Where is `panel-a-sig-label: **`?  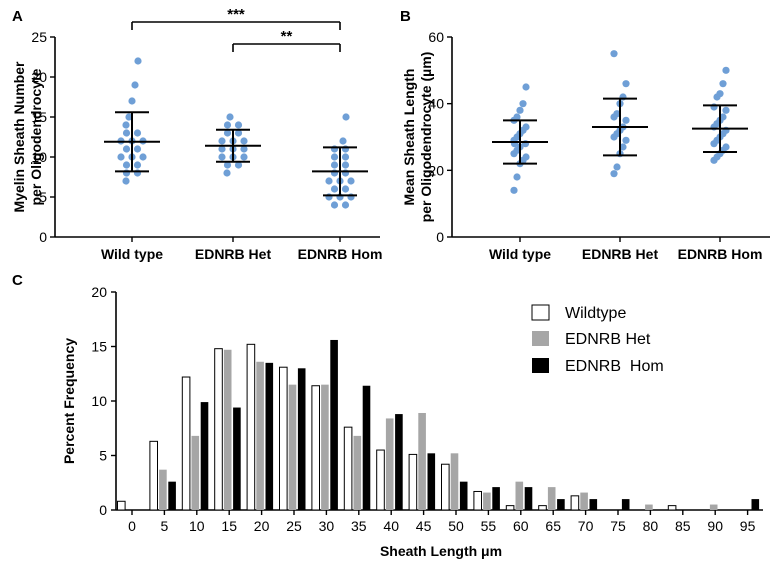 panel-a-sig-label: ** is located at coordinates (287, 36).